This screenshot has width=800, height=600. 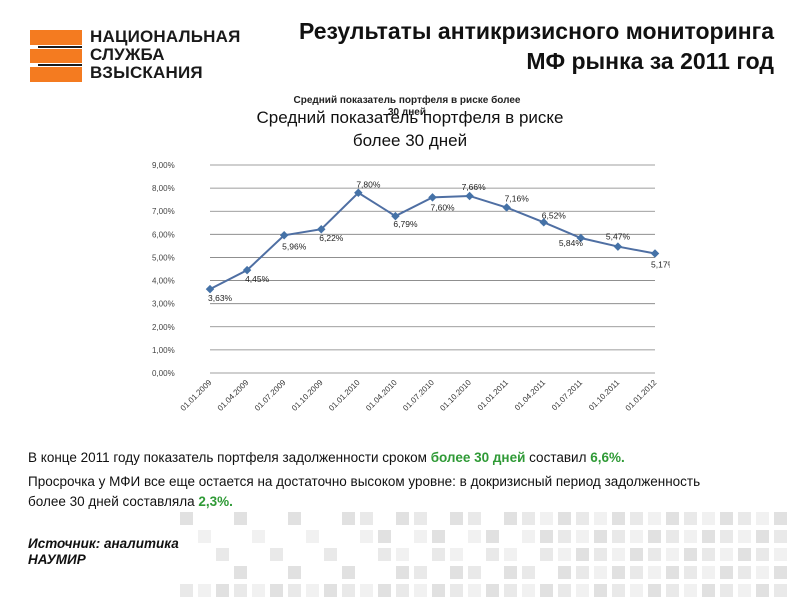 I want to click on y-tick-label: 4,00%, so click(x=163, y=281).